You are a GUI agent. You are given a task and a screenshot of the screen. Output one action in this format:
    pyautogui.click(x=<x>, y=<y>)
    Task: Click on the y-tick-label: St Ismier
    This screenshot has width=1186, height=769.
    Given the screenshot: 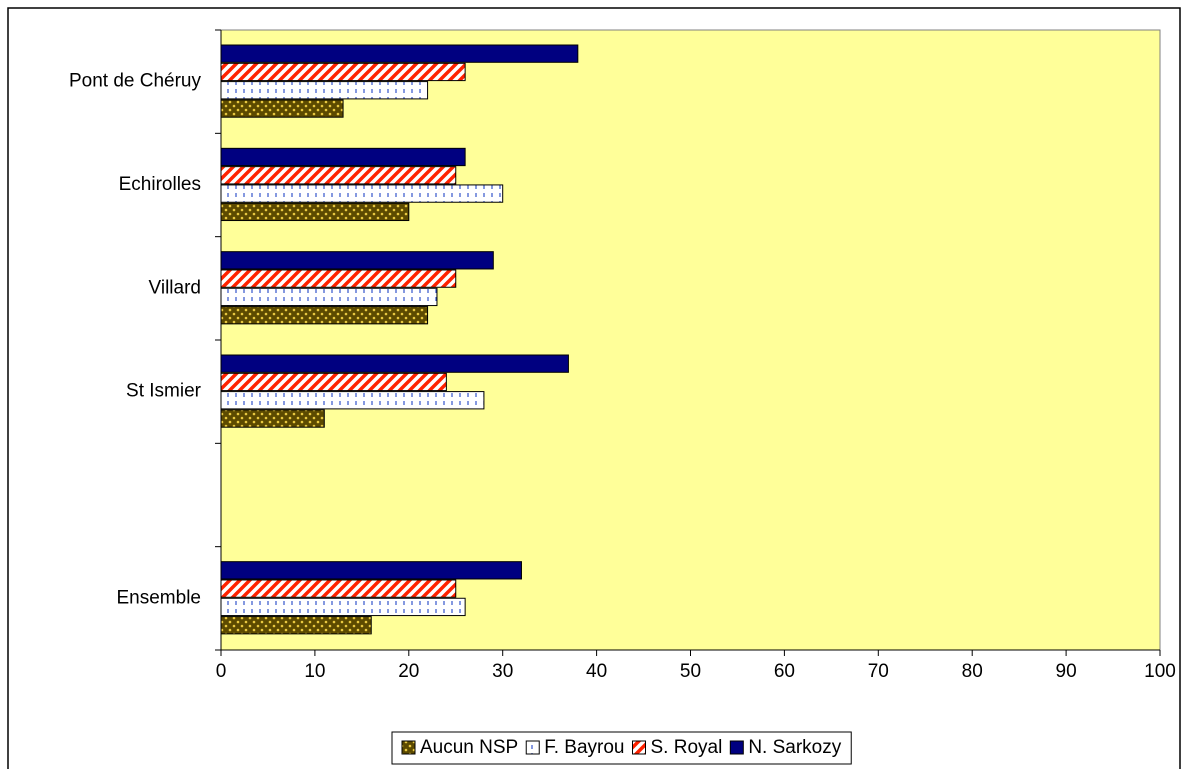 What is the action you would take?
    pyautogui.click(x=164, y=391)
    